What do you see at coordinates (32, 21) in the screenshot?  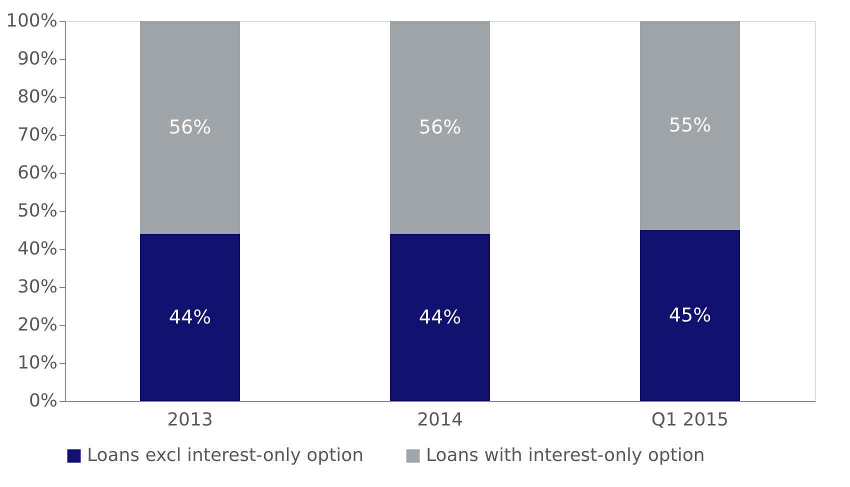 I see `y-tick-label: 100%` at bounding box center [32, 21].